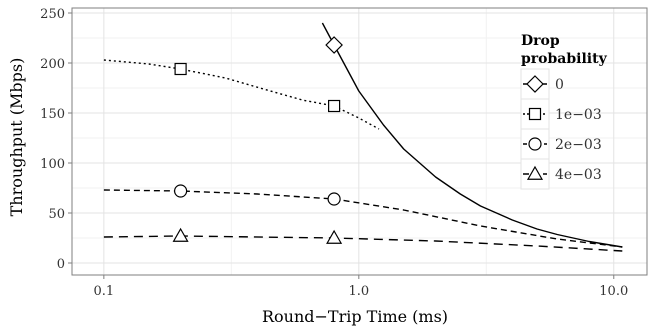  Describe the element at coordinates (16, 137) in the screenshot. I see `y-axis-label: Throughput (Mbps)` at that location.